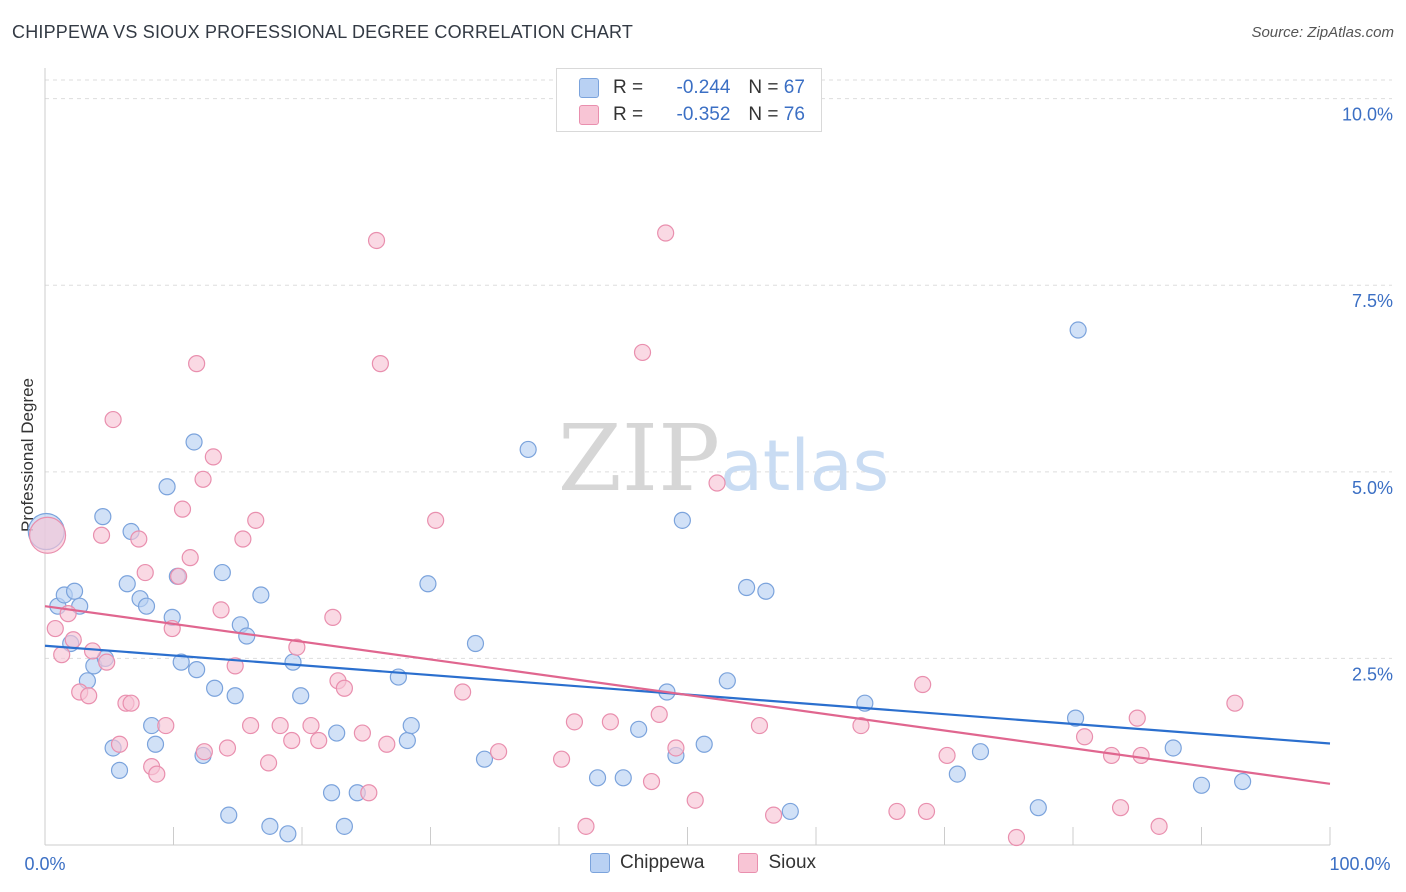 The width and height of the screenshot is (1406, 892). What do you see at coordinates (792, 862) in the screenshot?
I see `legend-label-sioux: Sioux` at bounding box center [792, 862].